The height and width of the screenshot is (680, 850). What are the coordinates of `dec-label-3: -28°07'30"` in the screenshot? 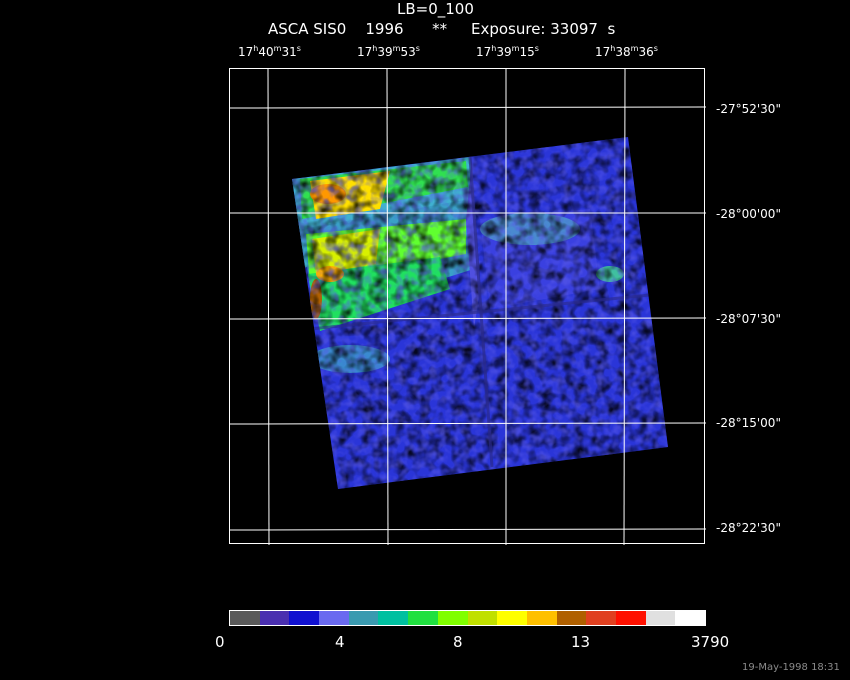 It's located at (748, 319).